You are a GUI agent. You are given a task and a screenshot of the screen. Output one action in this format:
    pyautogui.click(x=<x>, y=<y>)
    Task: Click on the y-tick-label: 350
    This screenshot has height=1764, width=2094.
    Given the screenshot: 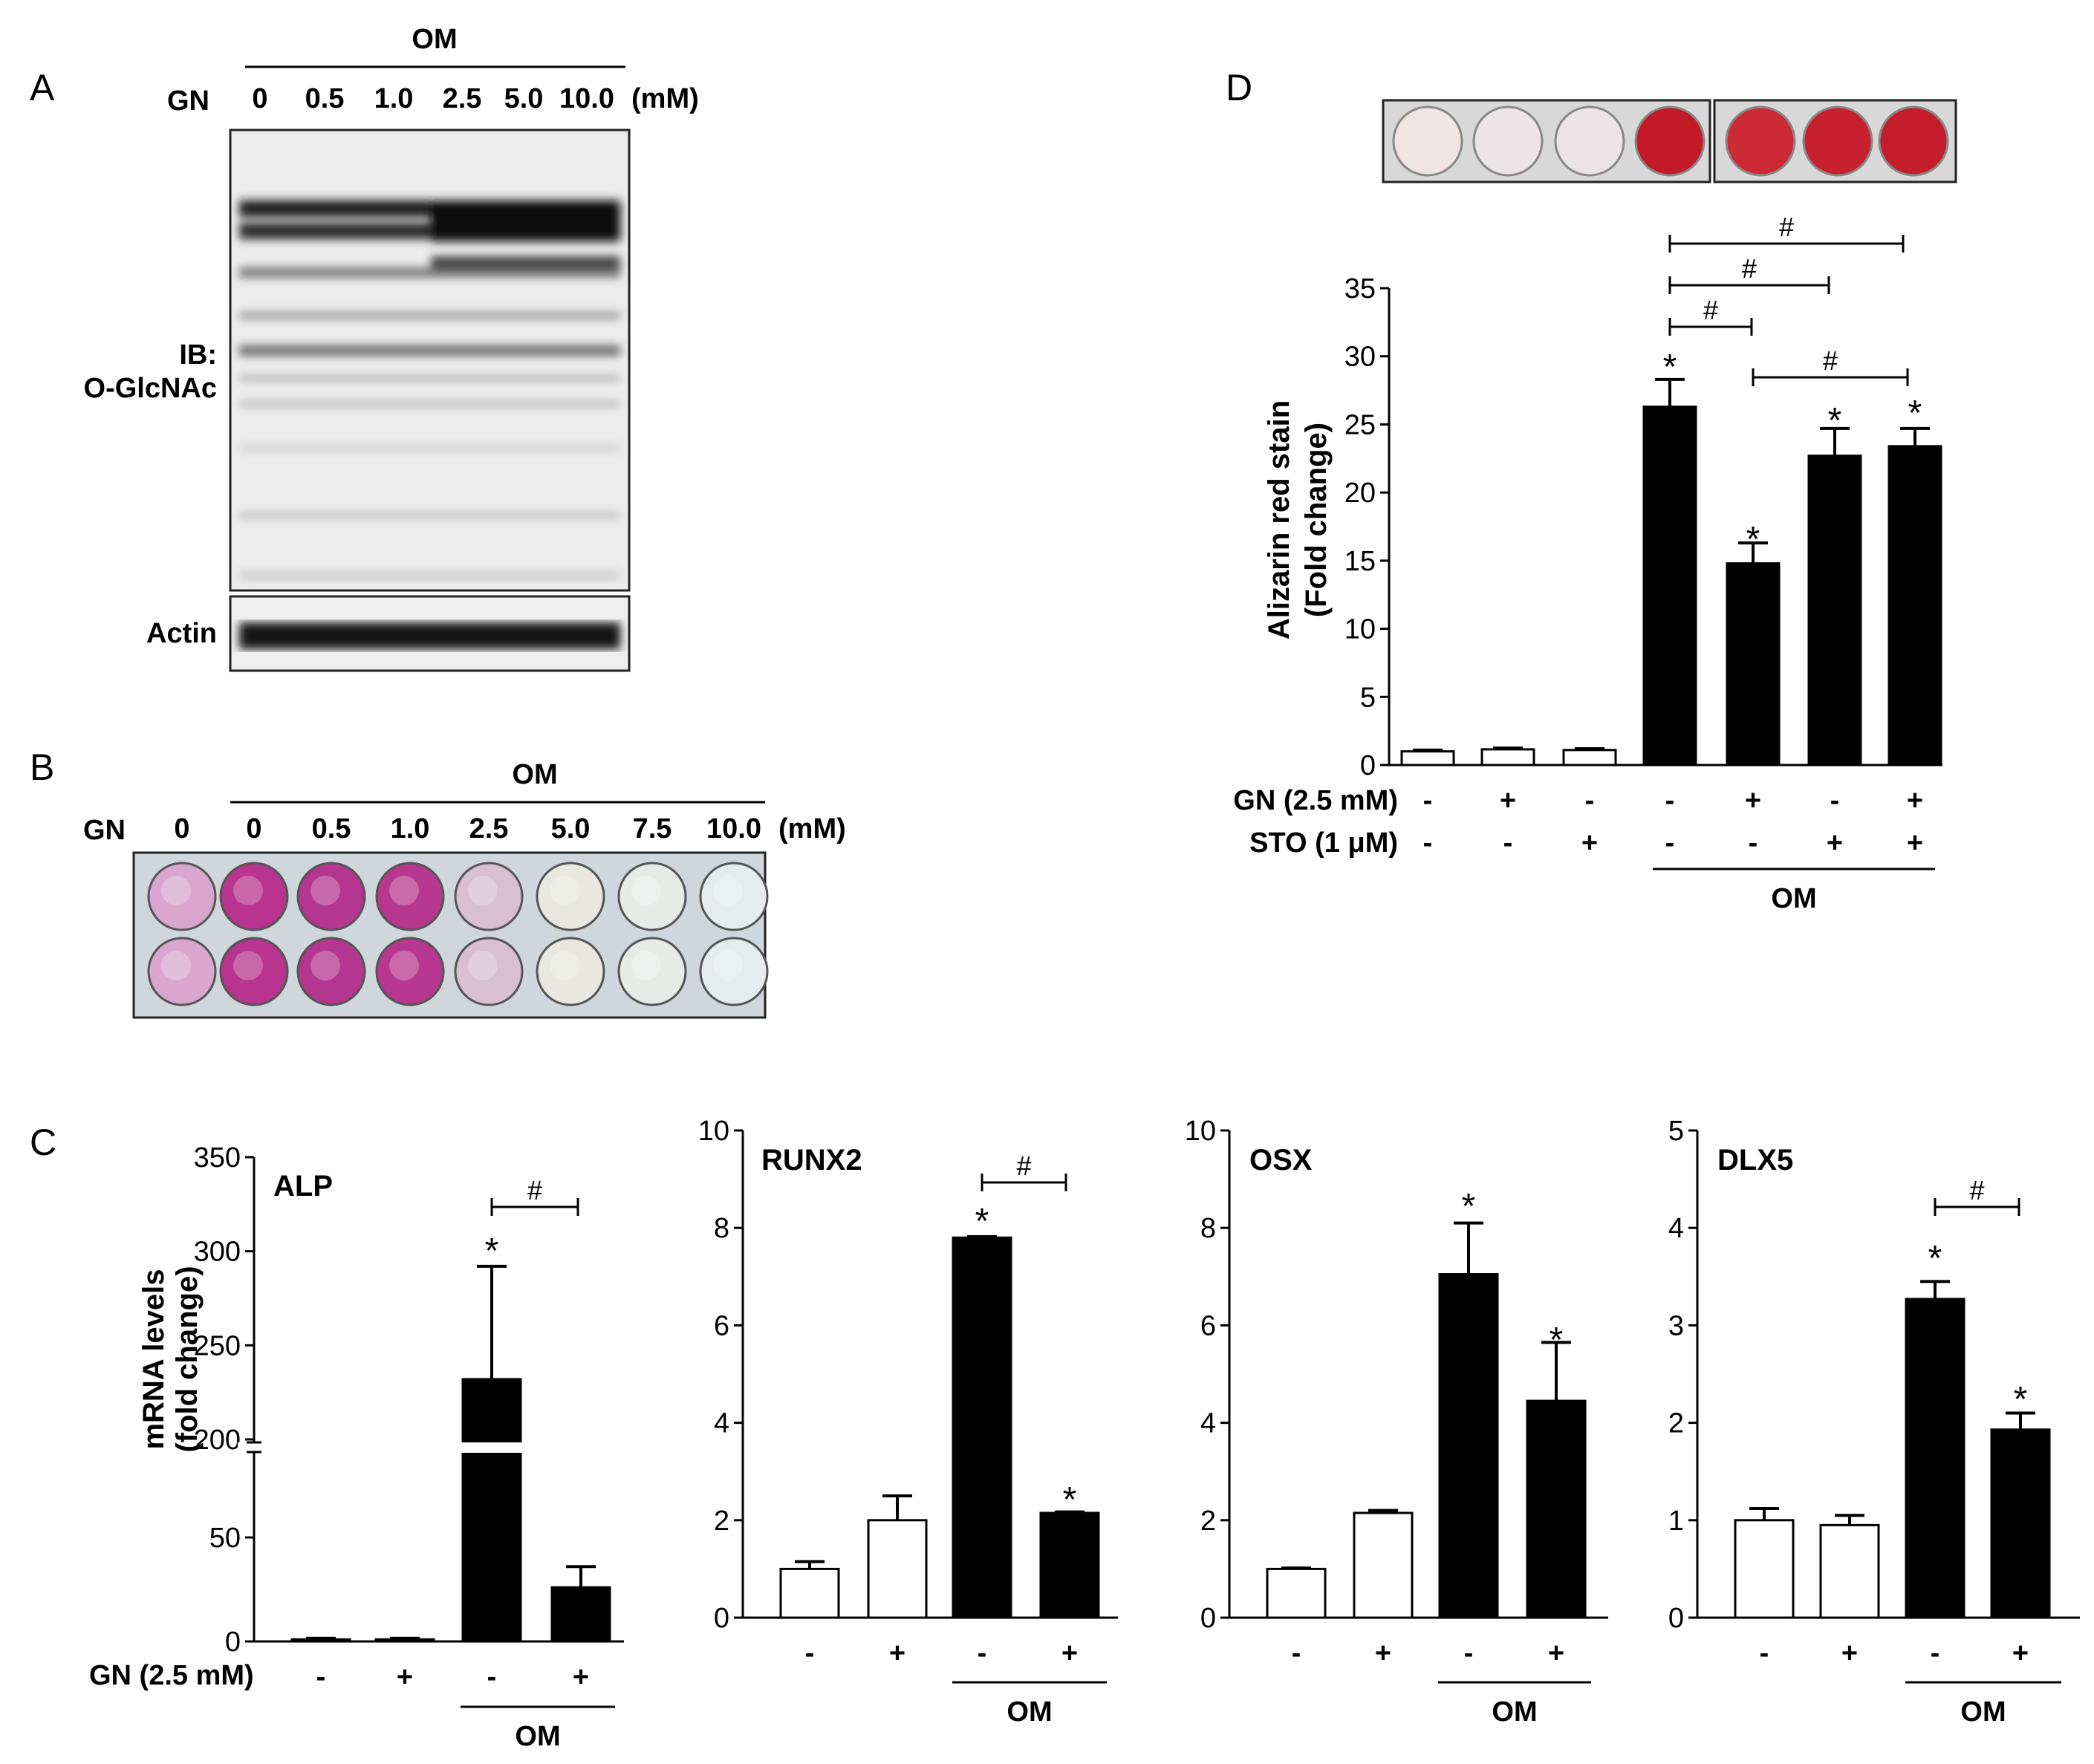 What is the action you would take?
    pyautogui.click(x=217, y=1158)
    